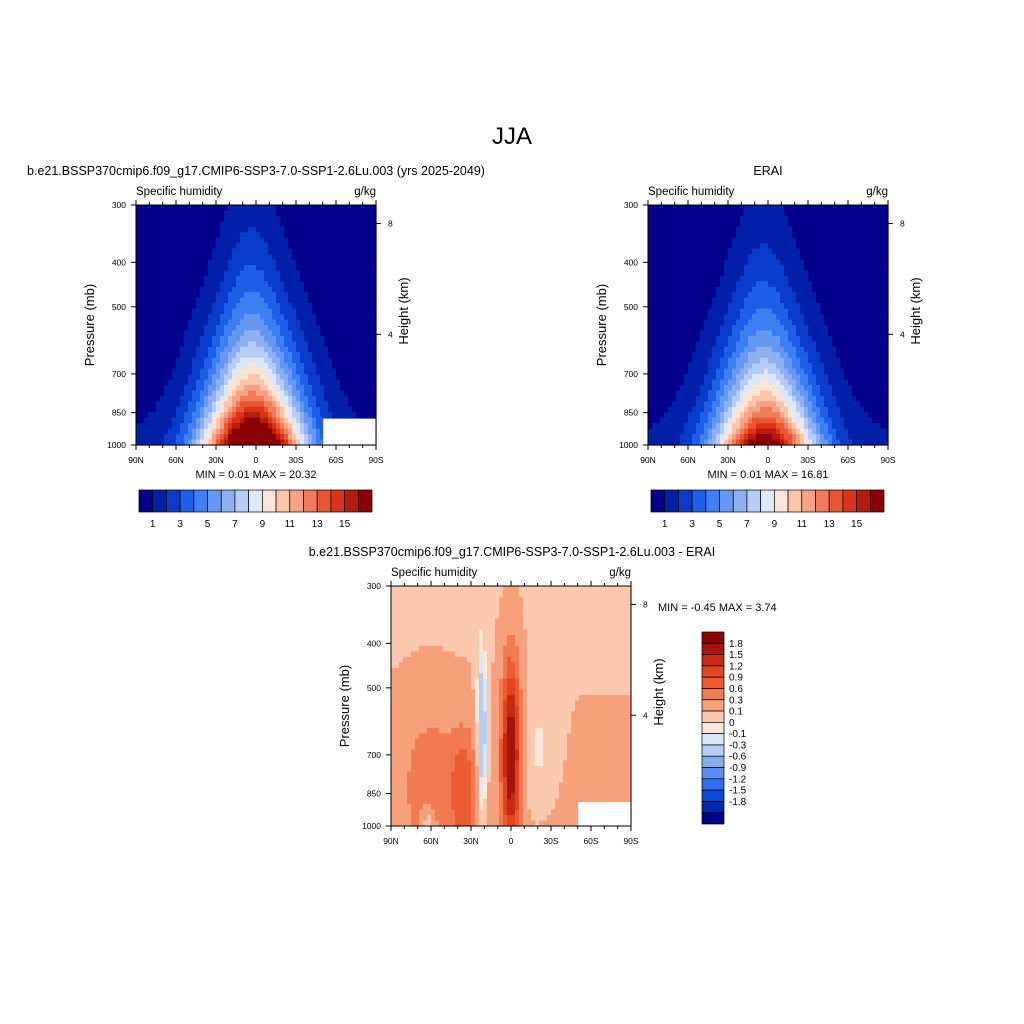 This screenshot has height=1024, width=1024. What do you see at coordinates (345, 524) in the screenshot?
I see `colorbar-label: 15` at bounding box center [345, 524].